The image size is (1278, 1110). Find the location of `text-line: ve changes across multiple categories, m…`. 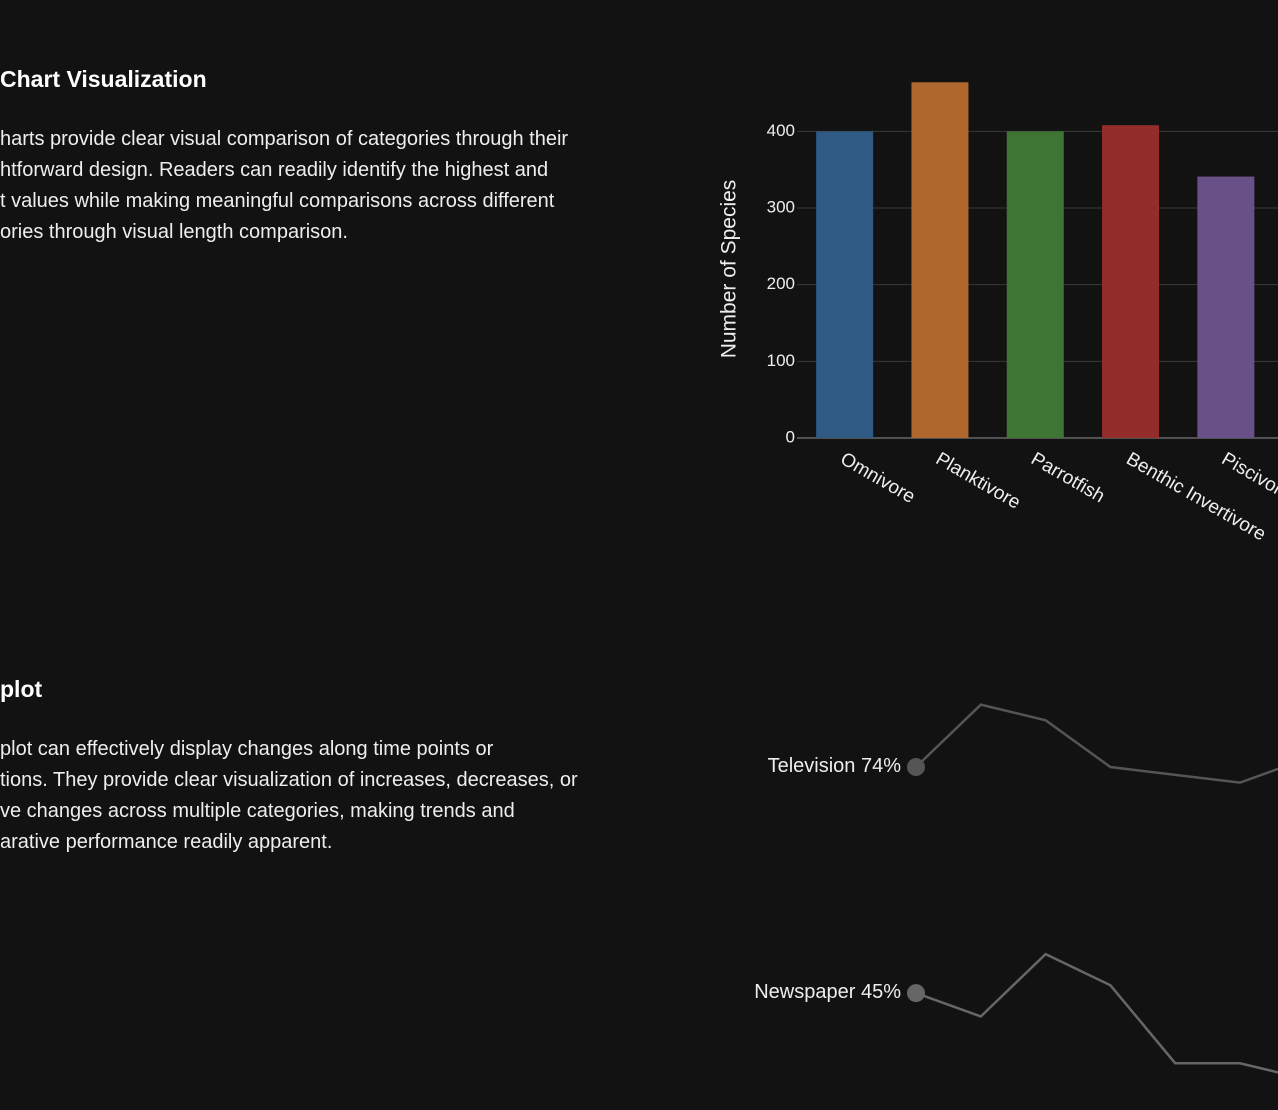

text-line: ve changes across multiple categories, m… is located at coordinates (257, 811).